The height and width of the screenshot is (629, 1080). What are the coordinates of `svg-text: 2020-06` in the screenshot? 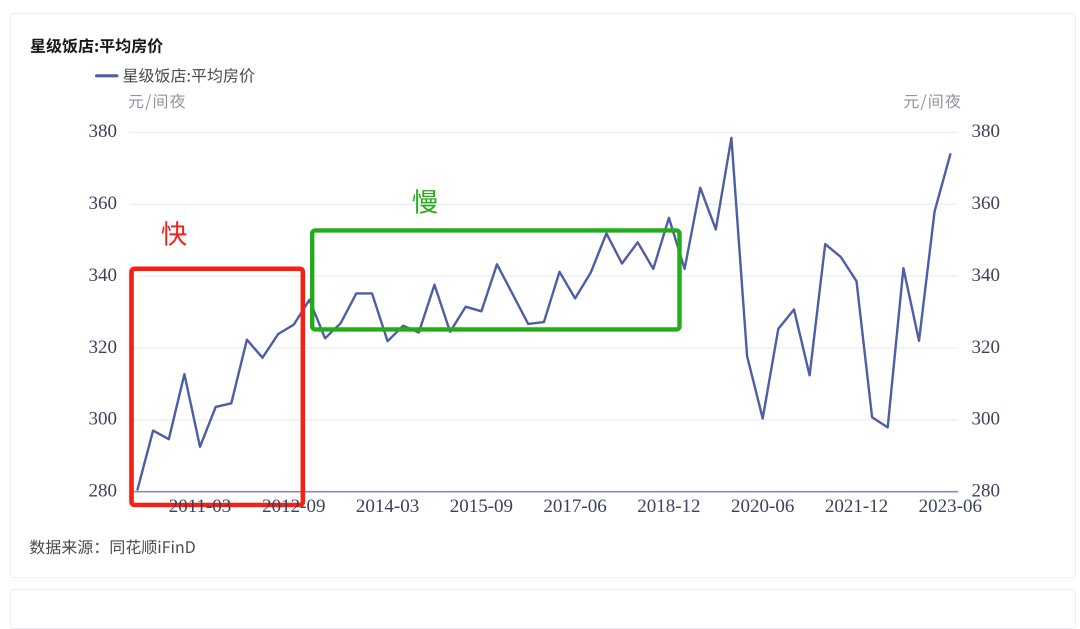 It's located at (762, 506).